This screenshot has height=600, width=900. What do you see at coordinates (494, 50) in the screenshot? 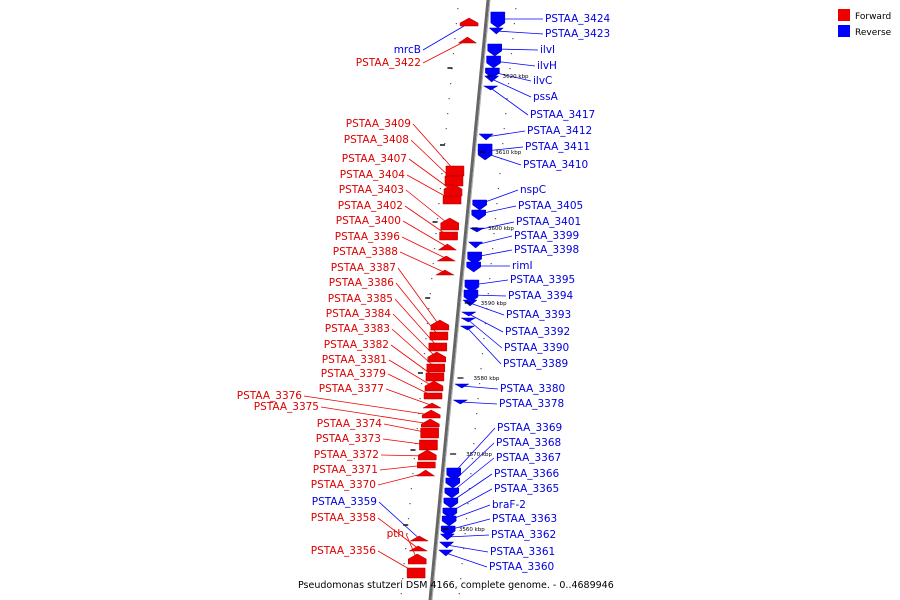
I see `reverse-gene-ilvI` at bounding box center [494, 50].